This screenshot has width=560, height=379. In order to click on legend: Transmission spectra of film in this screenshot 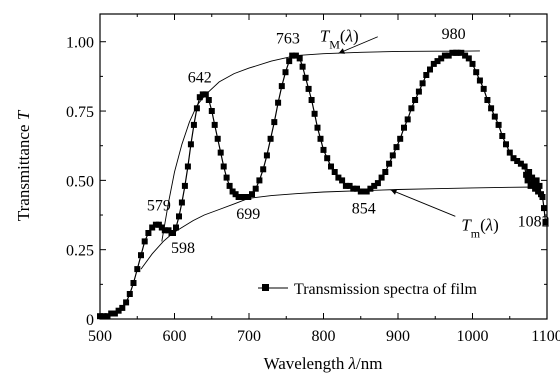, I will do `click(368, 289)`.